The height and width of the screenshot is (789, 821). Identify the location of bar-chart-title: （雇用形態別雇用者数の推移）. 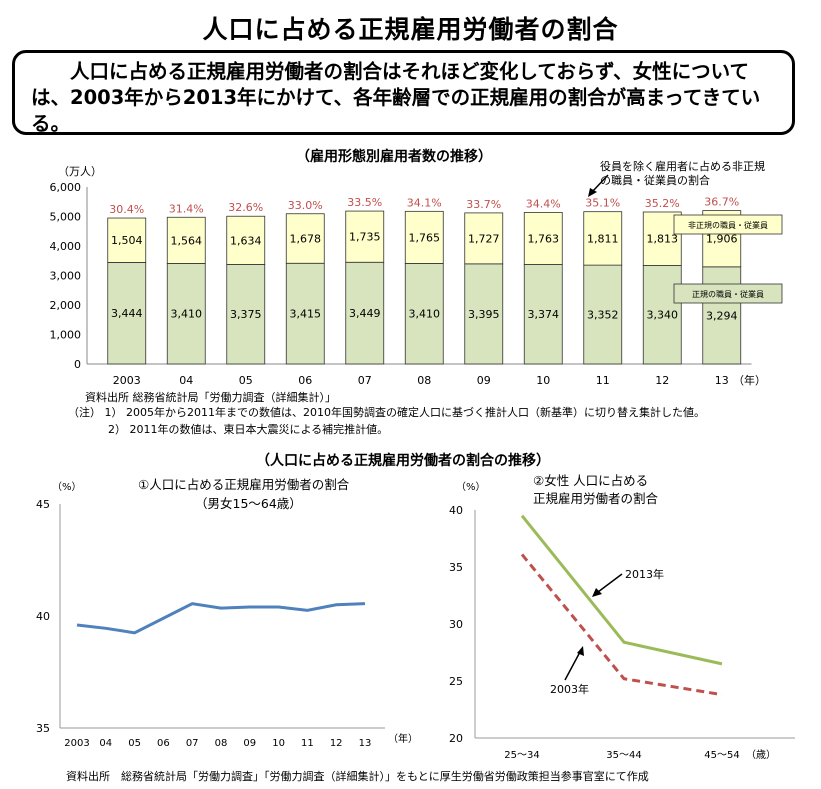
(394, 157).